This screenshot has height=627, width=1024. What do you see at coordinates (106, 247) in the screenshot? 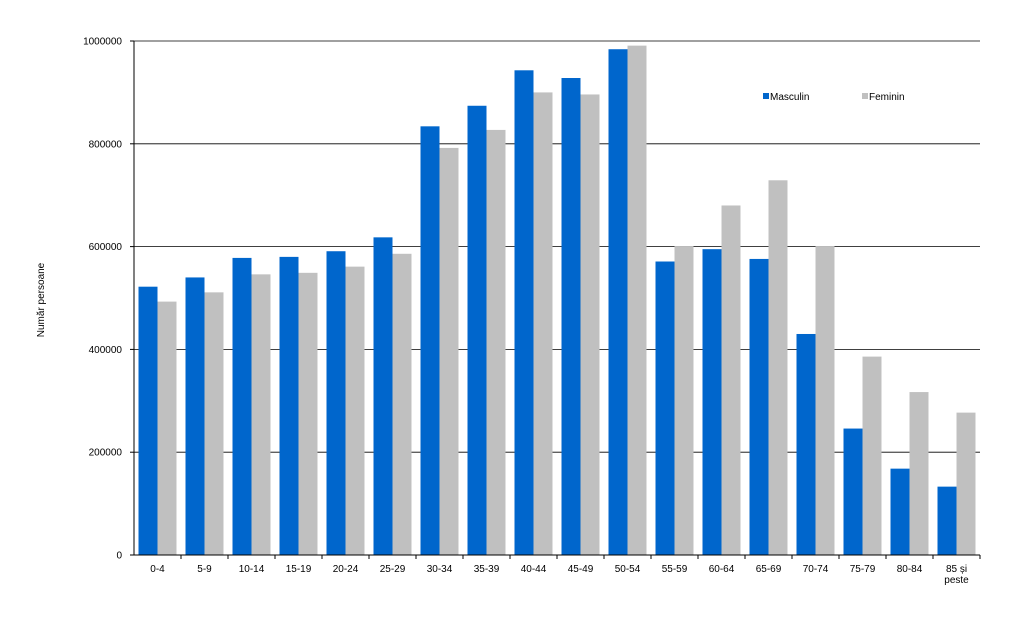
I see `y-tick-label: 600000` at bounding box center [106, 247].